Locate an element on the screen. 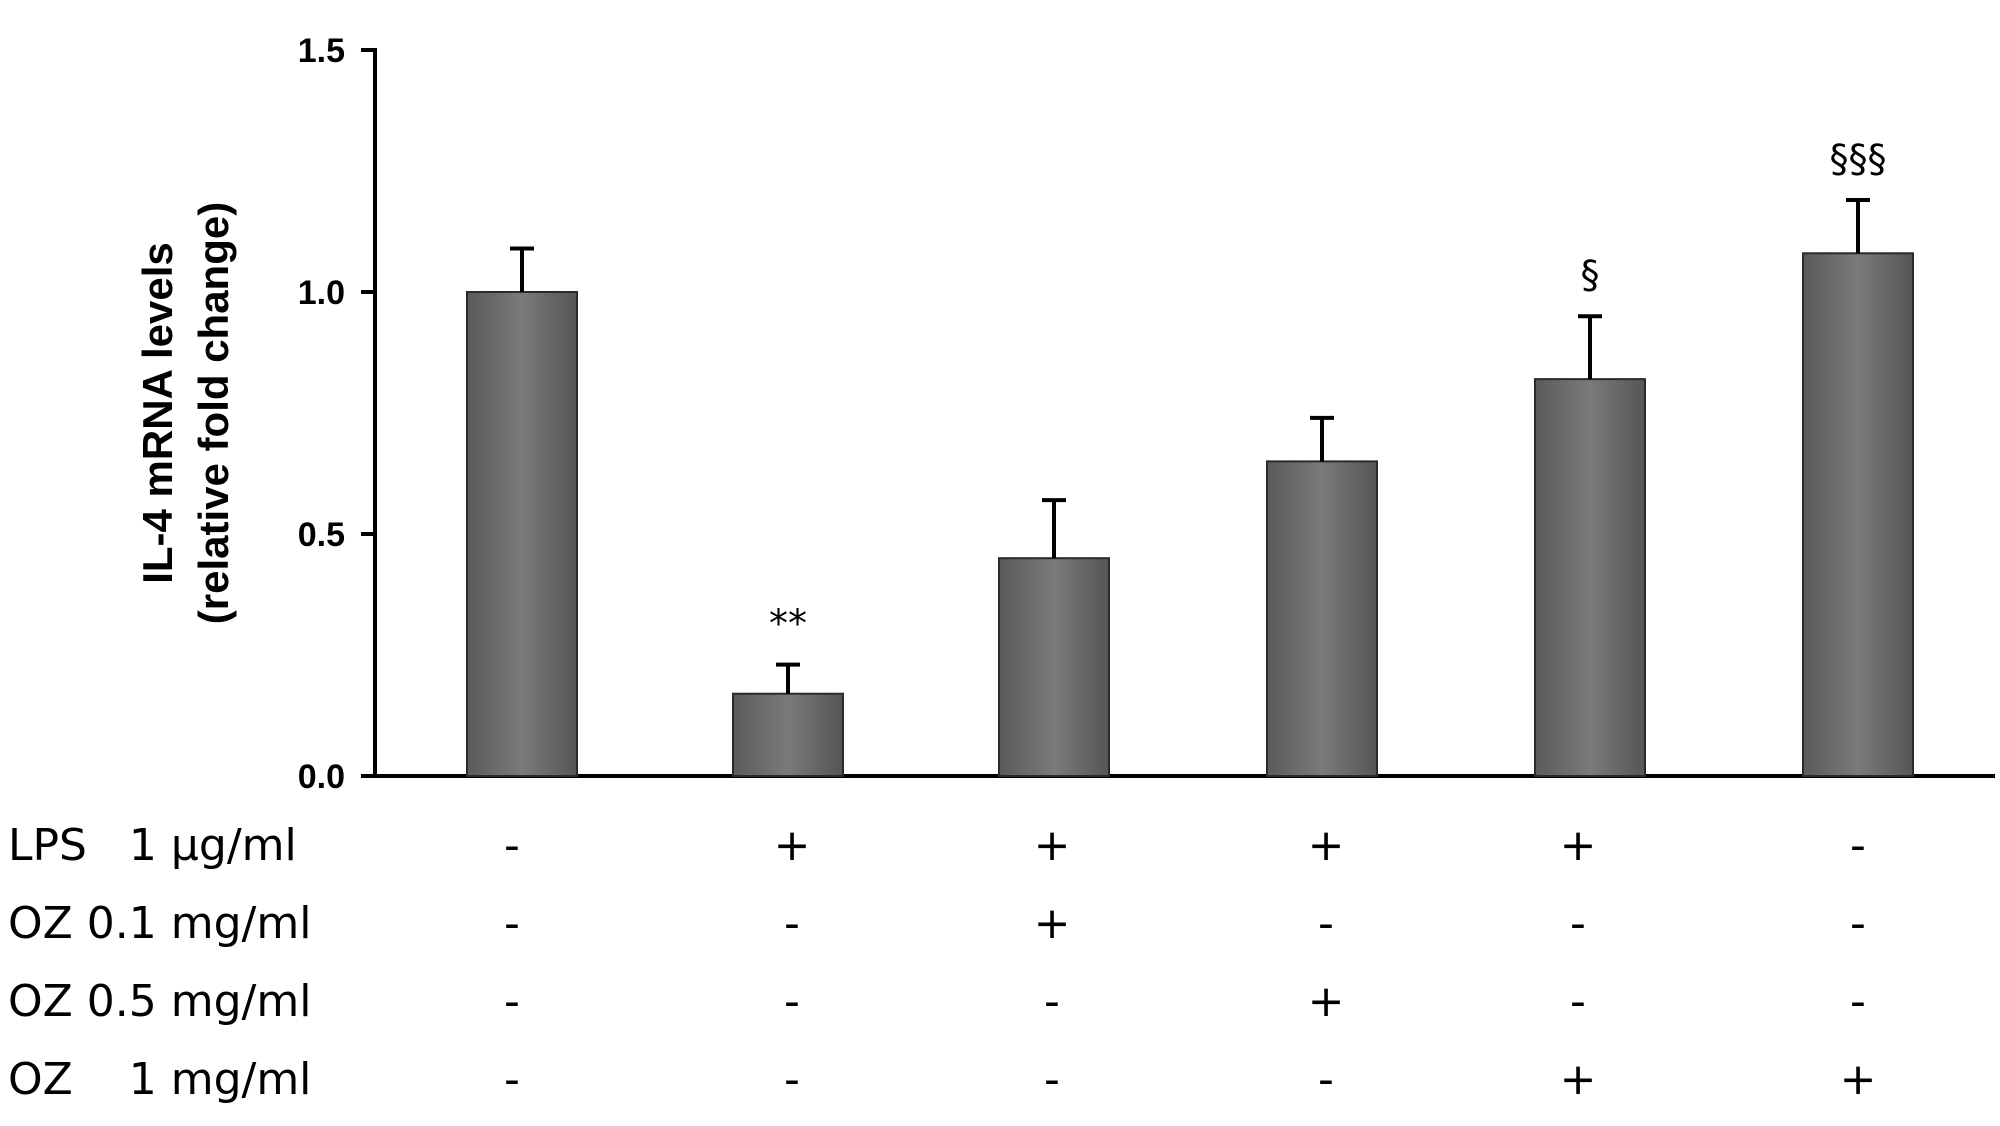 This screenshot has height=1126, width=2000. significance-annotation: §§§ is located at coordinates (1858, 159).